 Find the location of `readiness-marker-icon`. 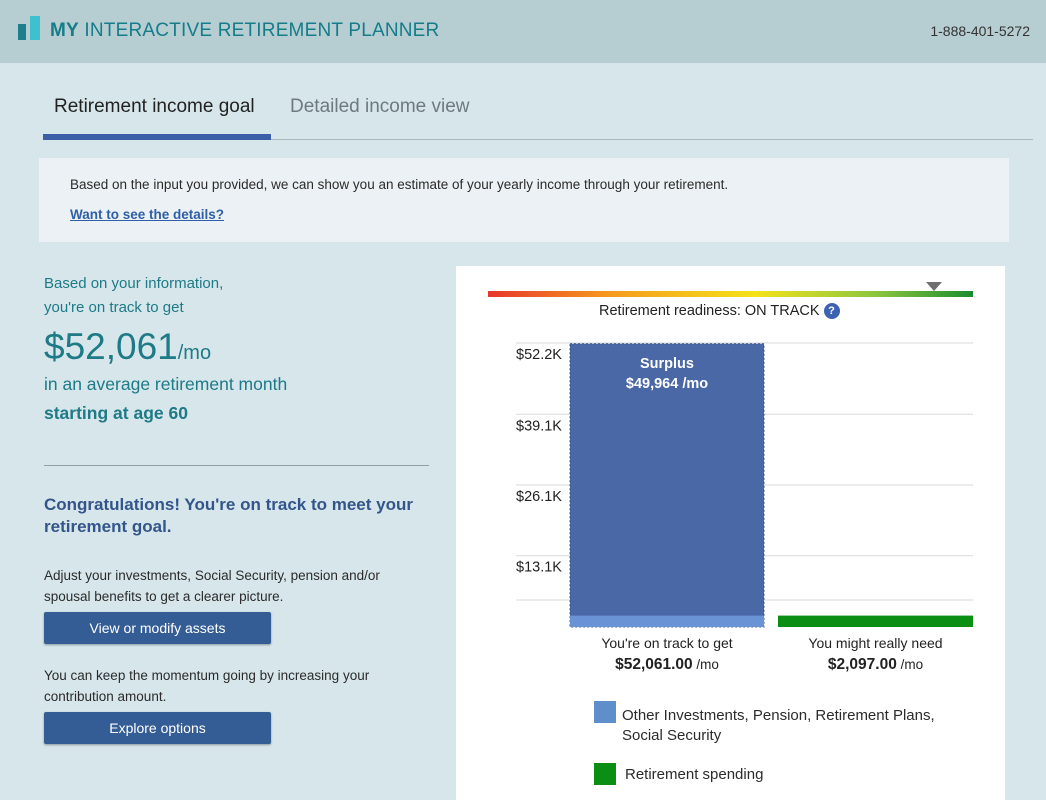

readiness-marker-icon is located at coordinates (934, 286).